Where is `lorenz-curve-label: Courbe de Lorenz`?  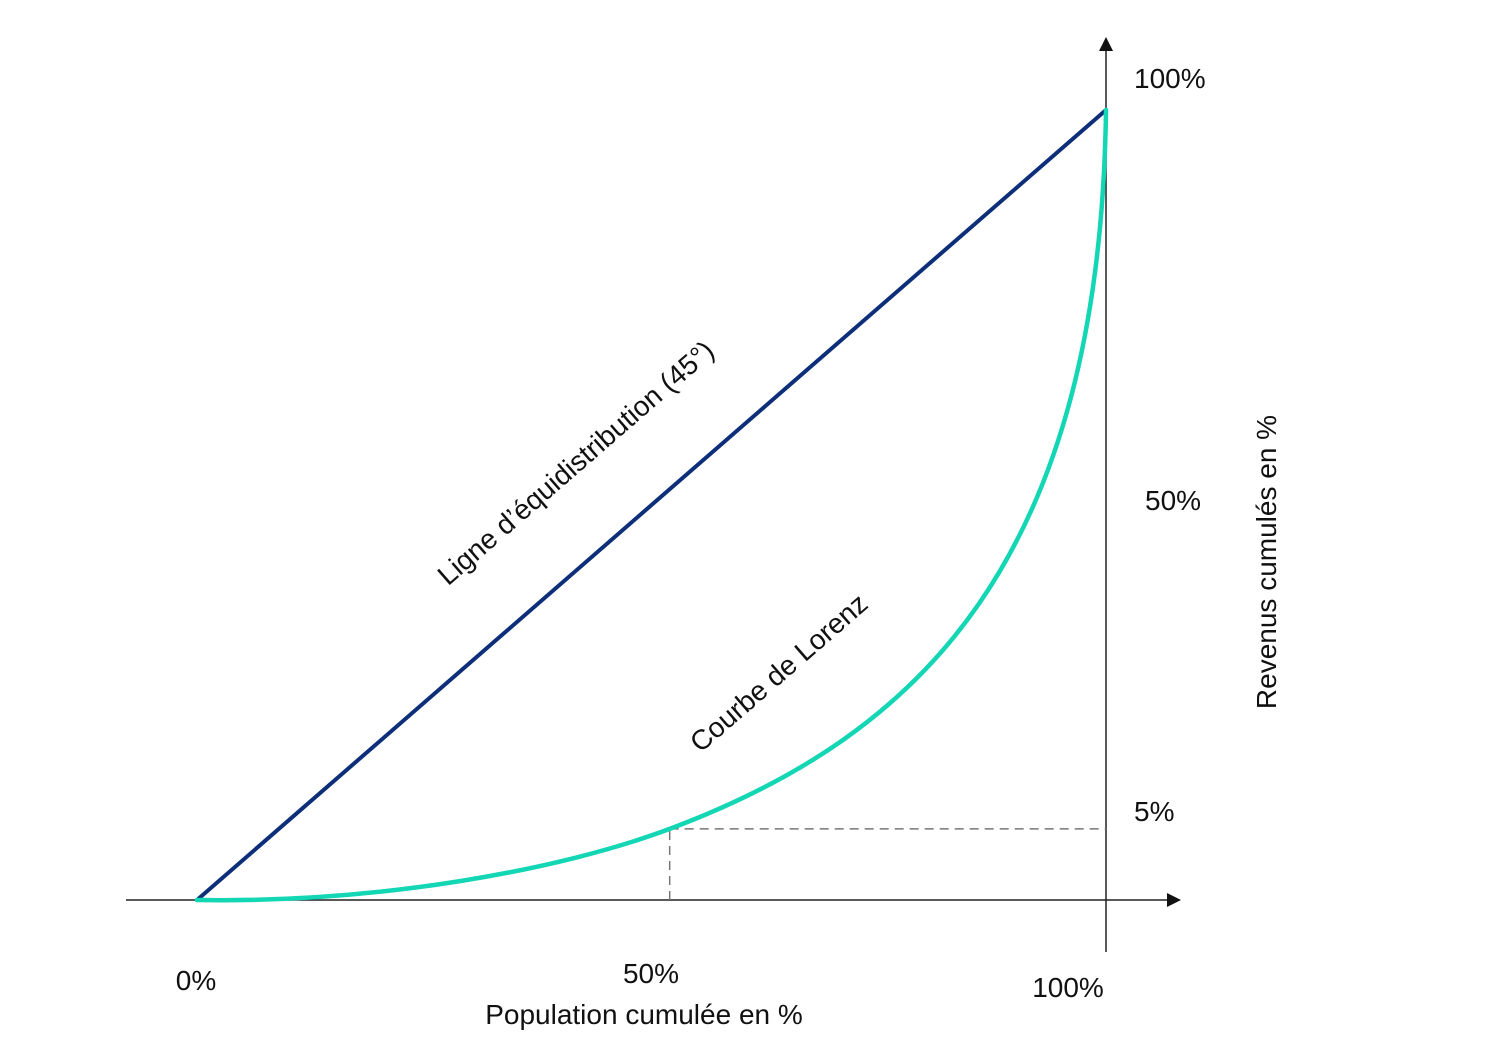 lorenz-curve-label: Courbe de Lorenz is located at coordinates (779, 673).